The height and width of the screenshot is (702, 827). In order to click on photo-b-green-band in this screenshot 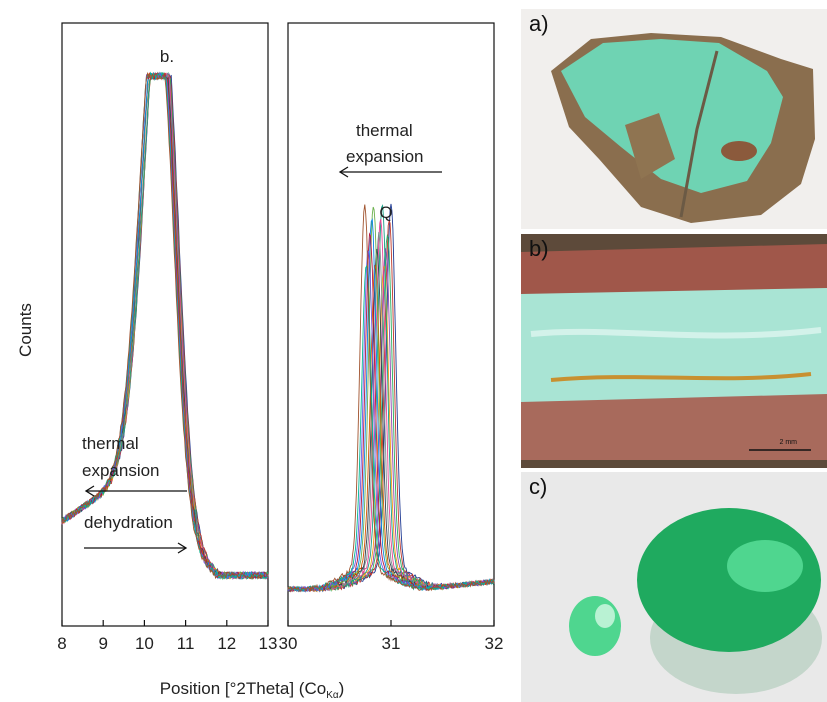, I will do `click(674, 345)`.